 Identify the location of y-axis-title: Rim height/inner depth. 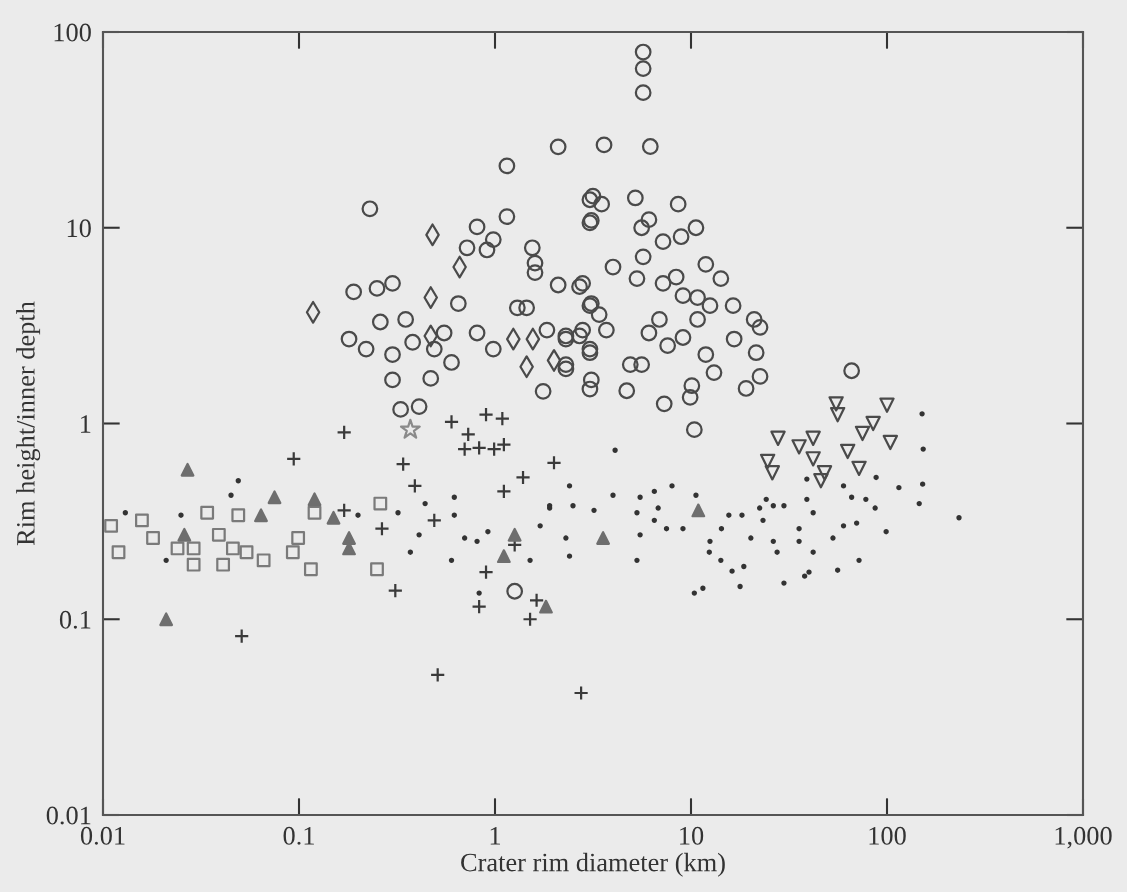
(28, 423).